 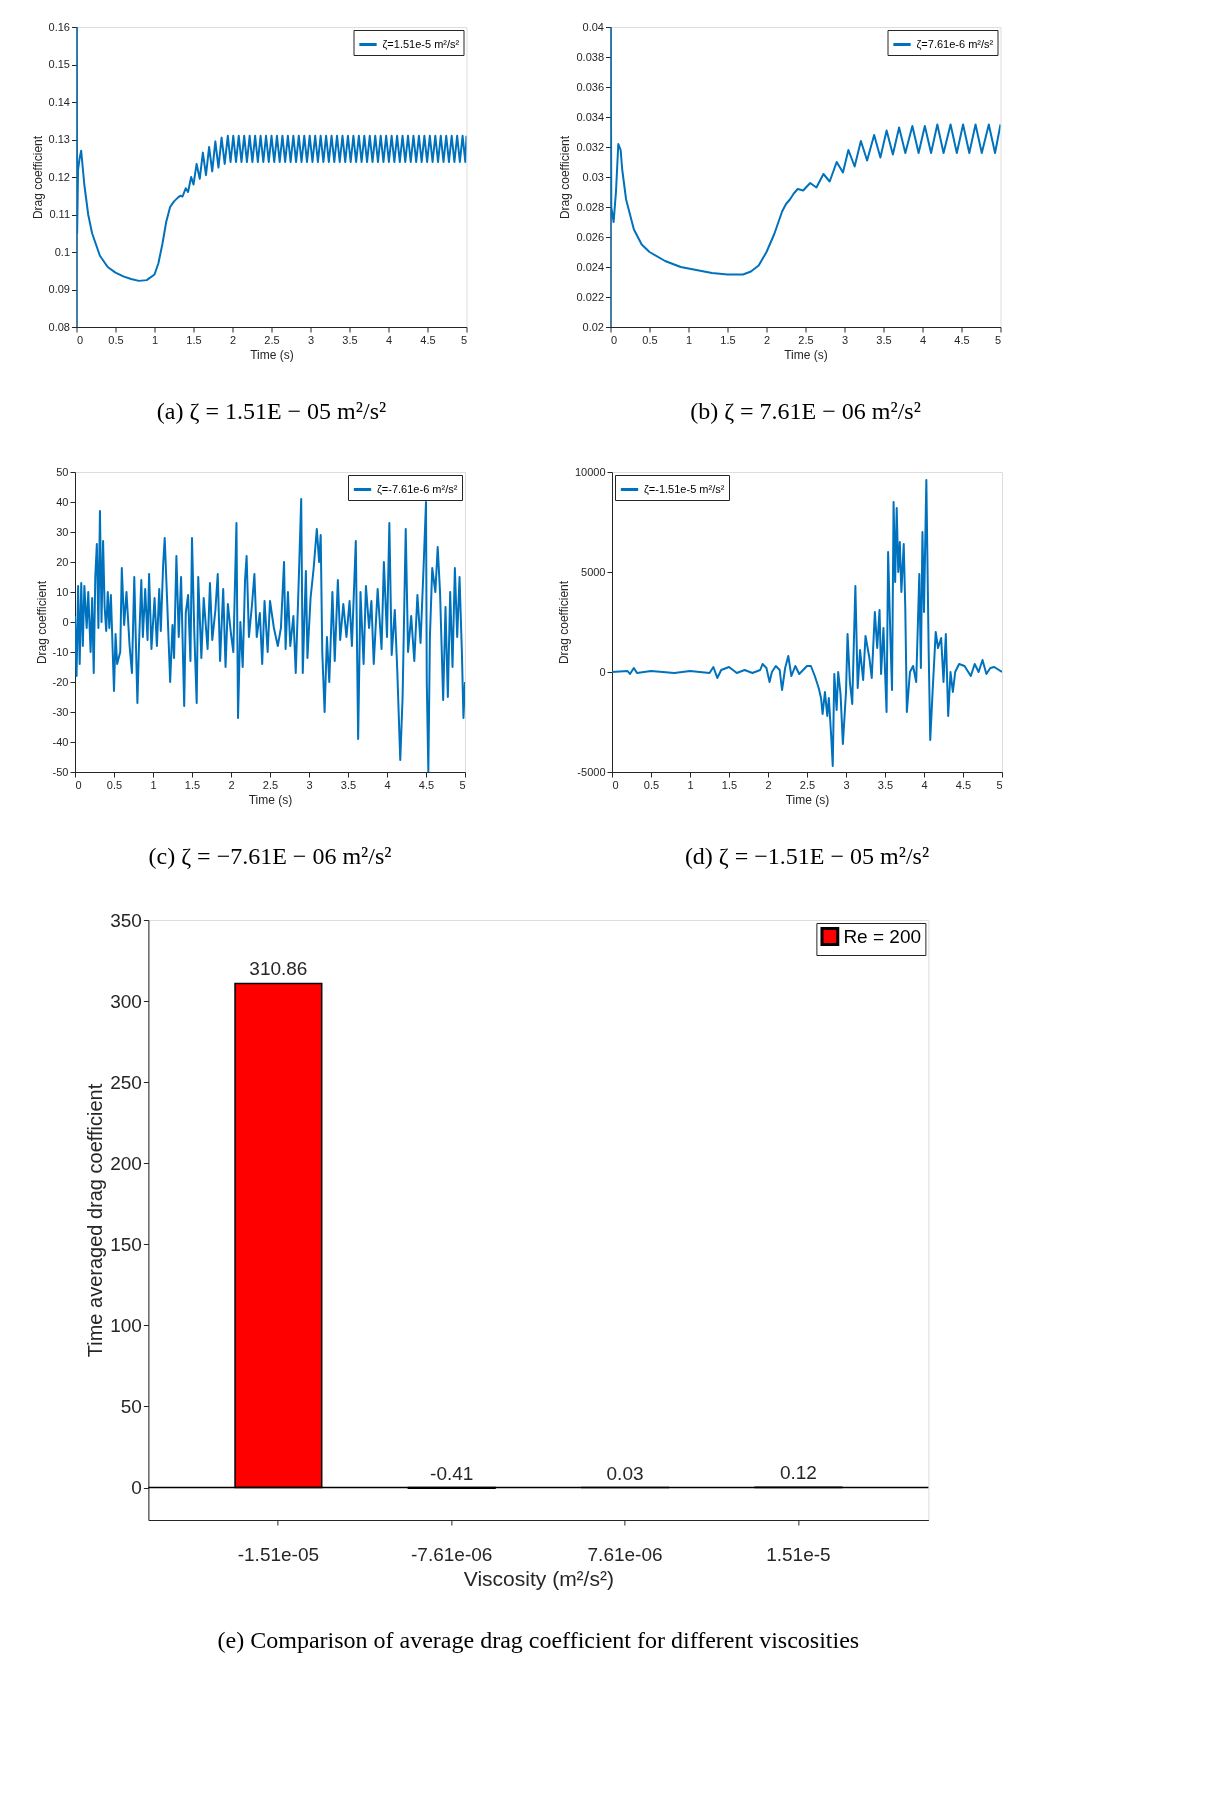 I want to click on y-tick-label: 0.03, so click(x=593, y=176).